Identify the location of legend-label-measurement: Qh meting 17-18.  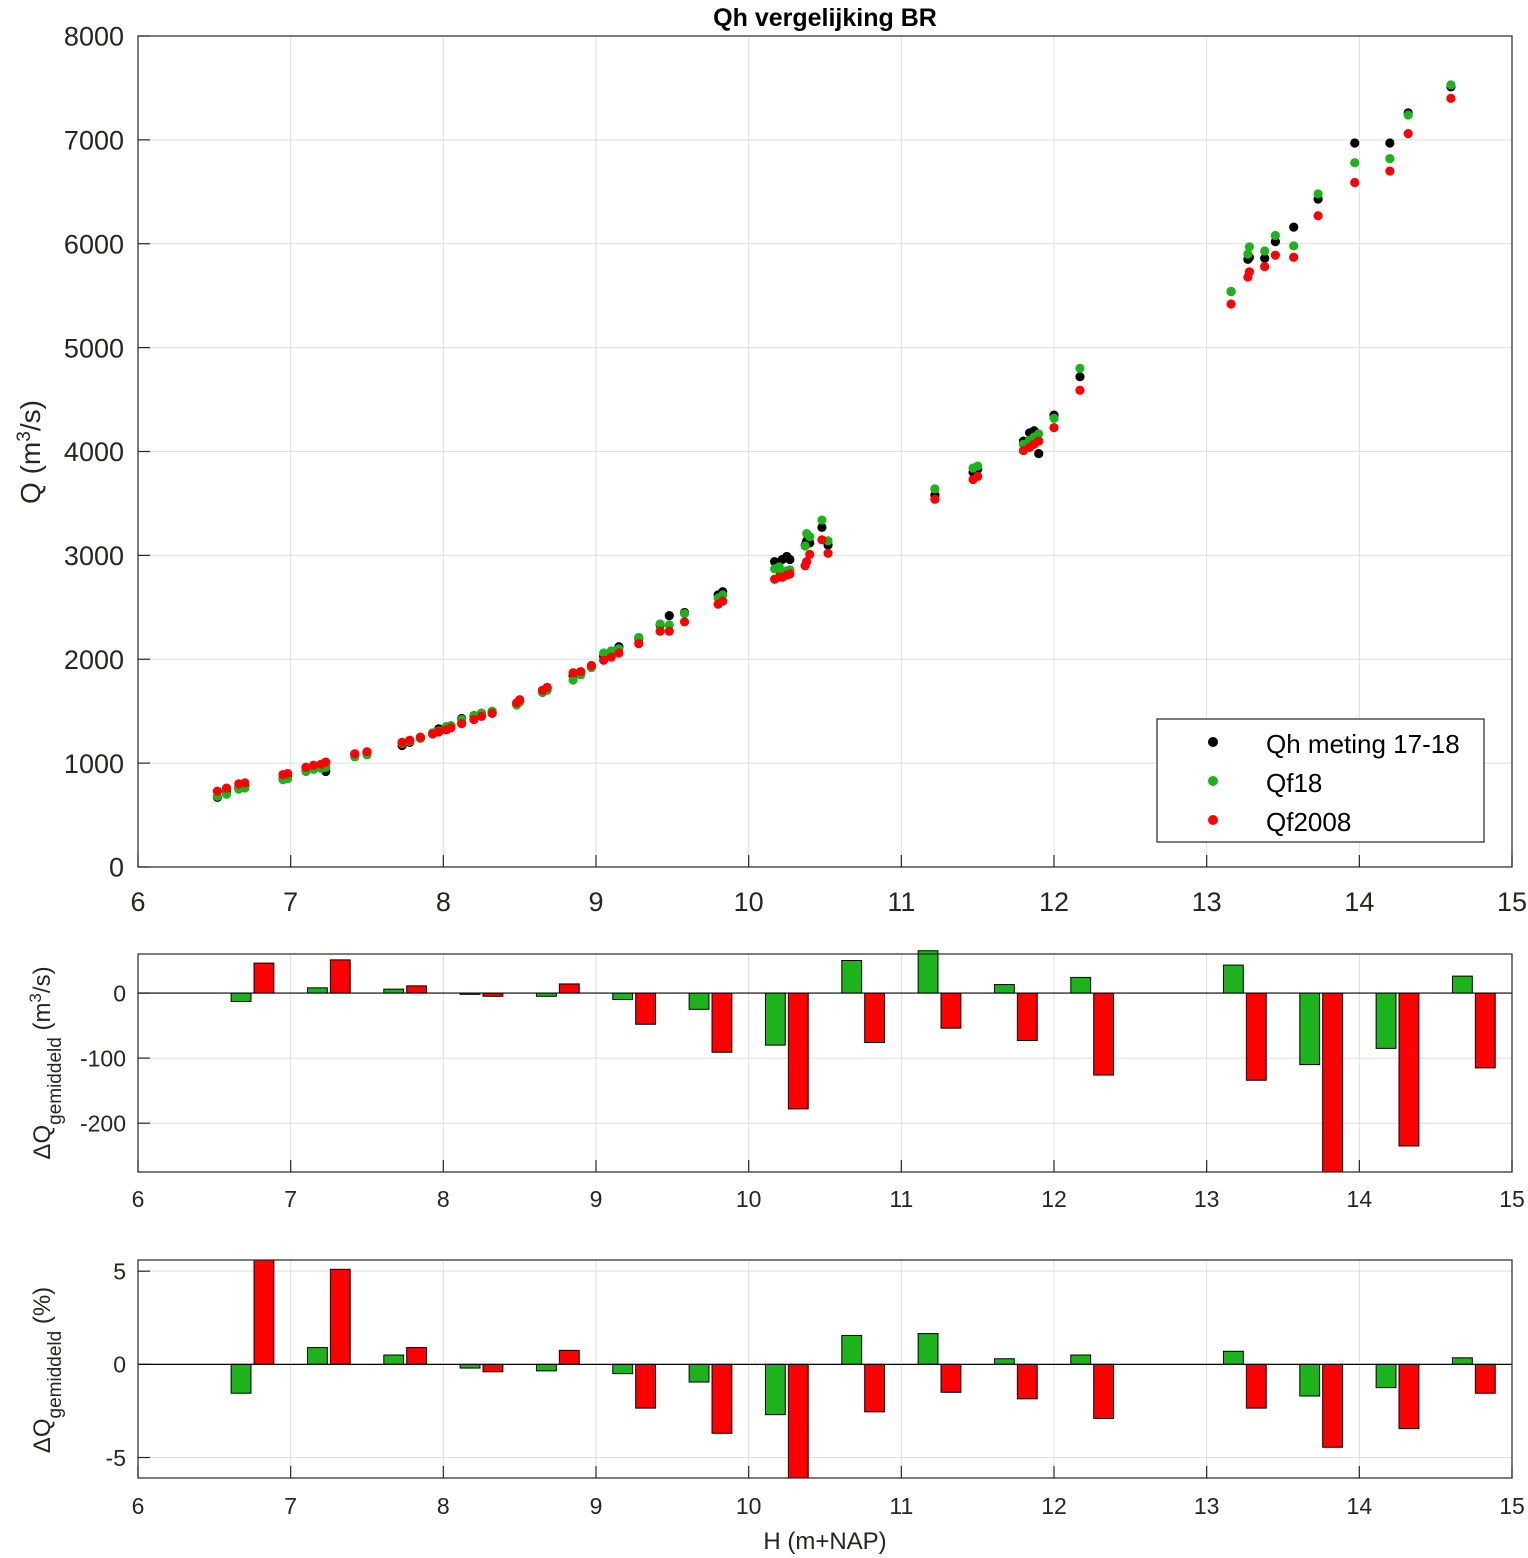
(1363, 744).